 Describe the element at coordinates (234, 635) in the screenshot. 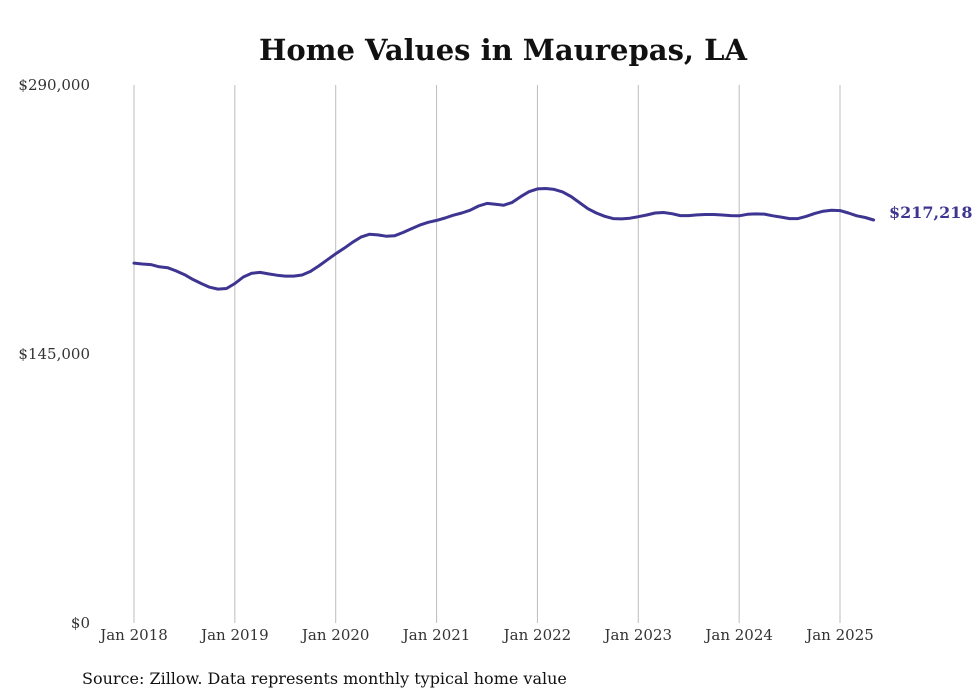

I see `x-tick-label: Jan 2019` at that location.